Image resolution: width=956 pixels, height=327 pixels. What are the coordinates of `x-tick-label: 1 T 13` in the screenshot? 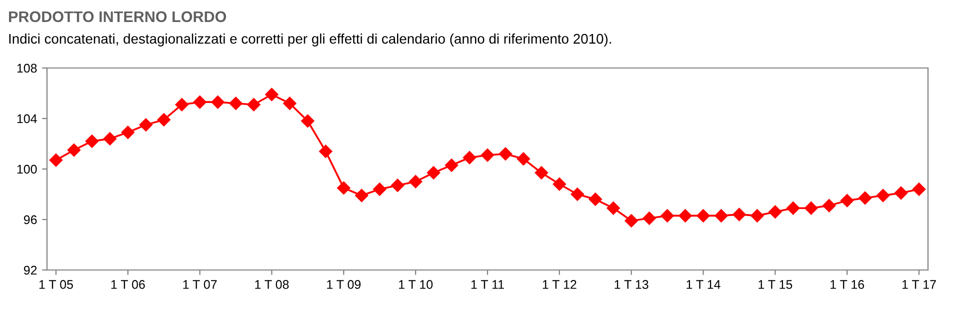 It's located at (631, 284).